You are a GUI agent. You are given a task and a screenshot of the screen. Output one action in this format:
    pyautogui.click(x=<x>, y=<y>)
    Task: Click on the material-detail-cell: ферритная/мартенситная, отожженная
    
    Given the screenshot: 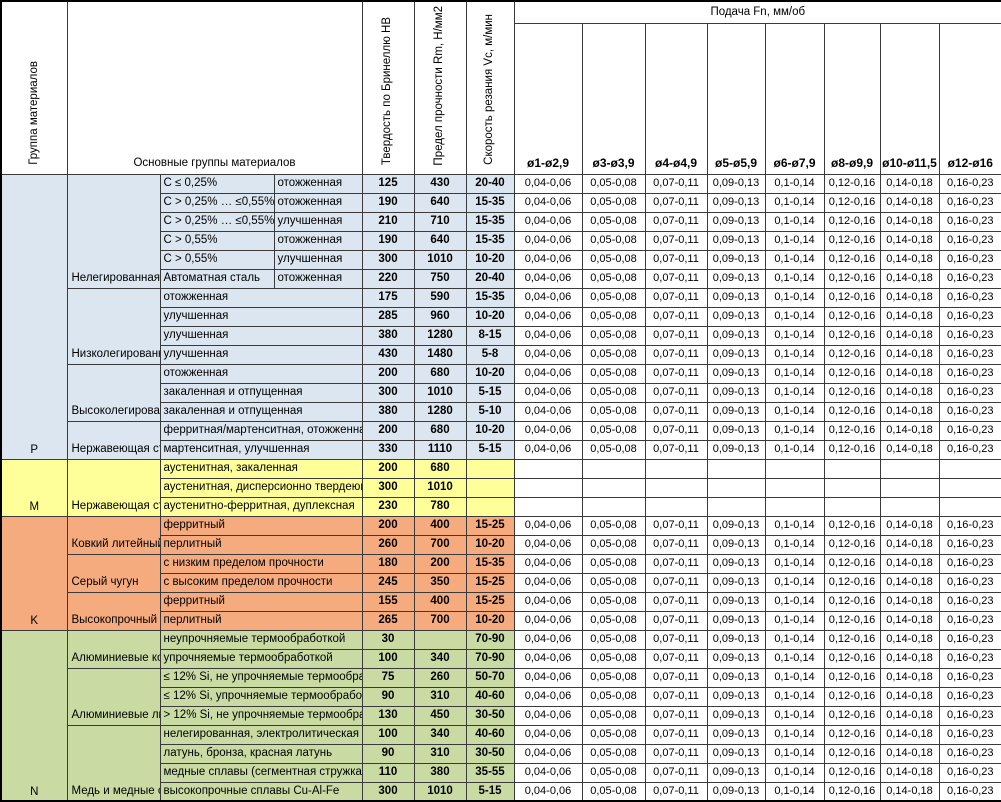 What is the action you would take?
    pyautogui.click(x=261, y=430)
    